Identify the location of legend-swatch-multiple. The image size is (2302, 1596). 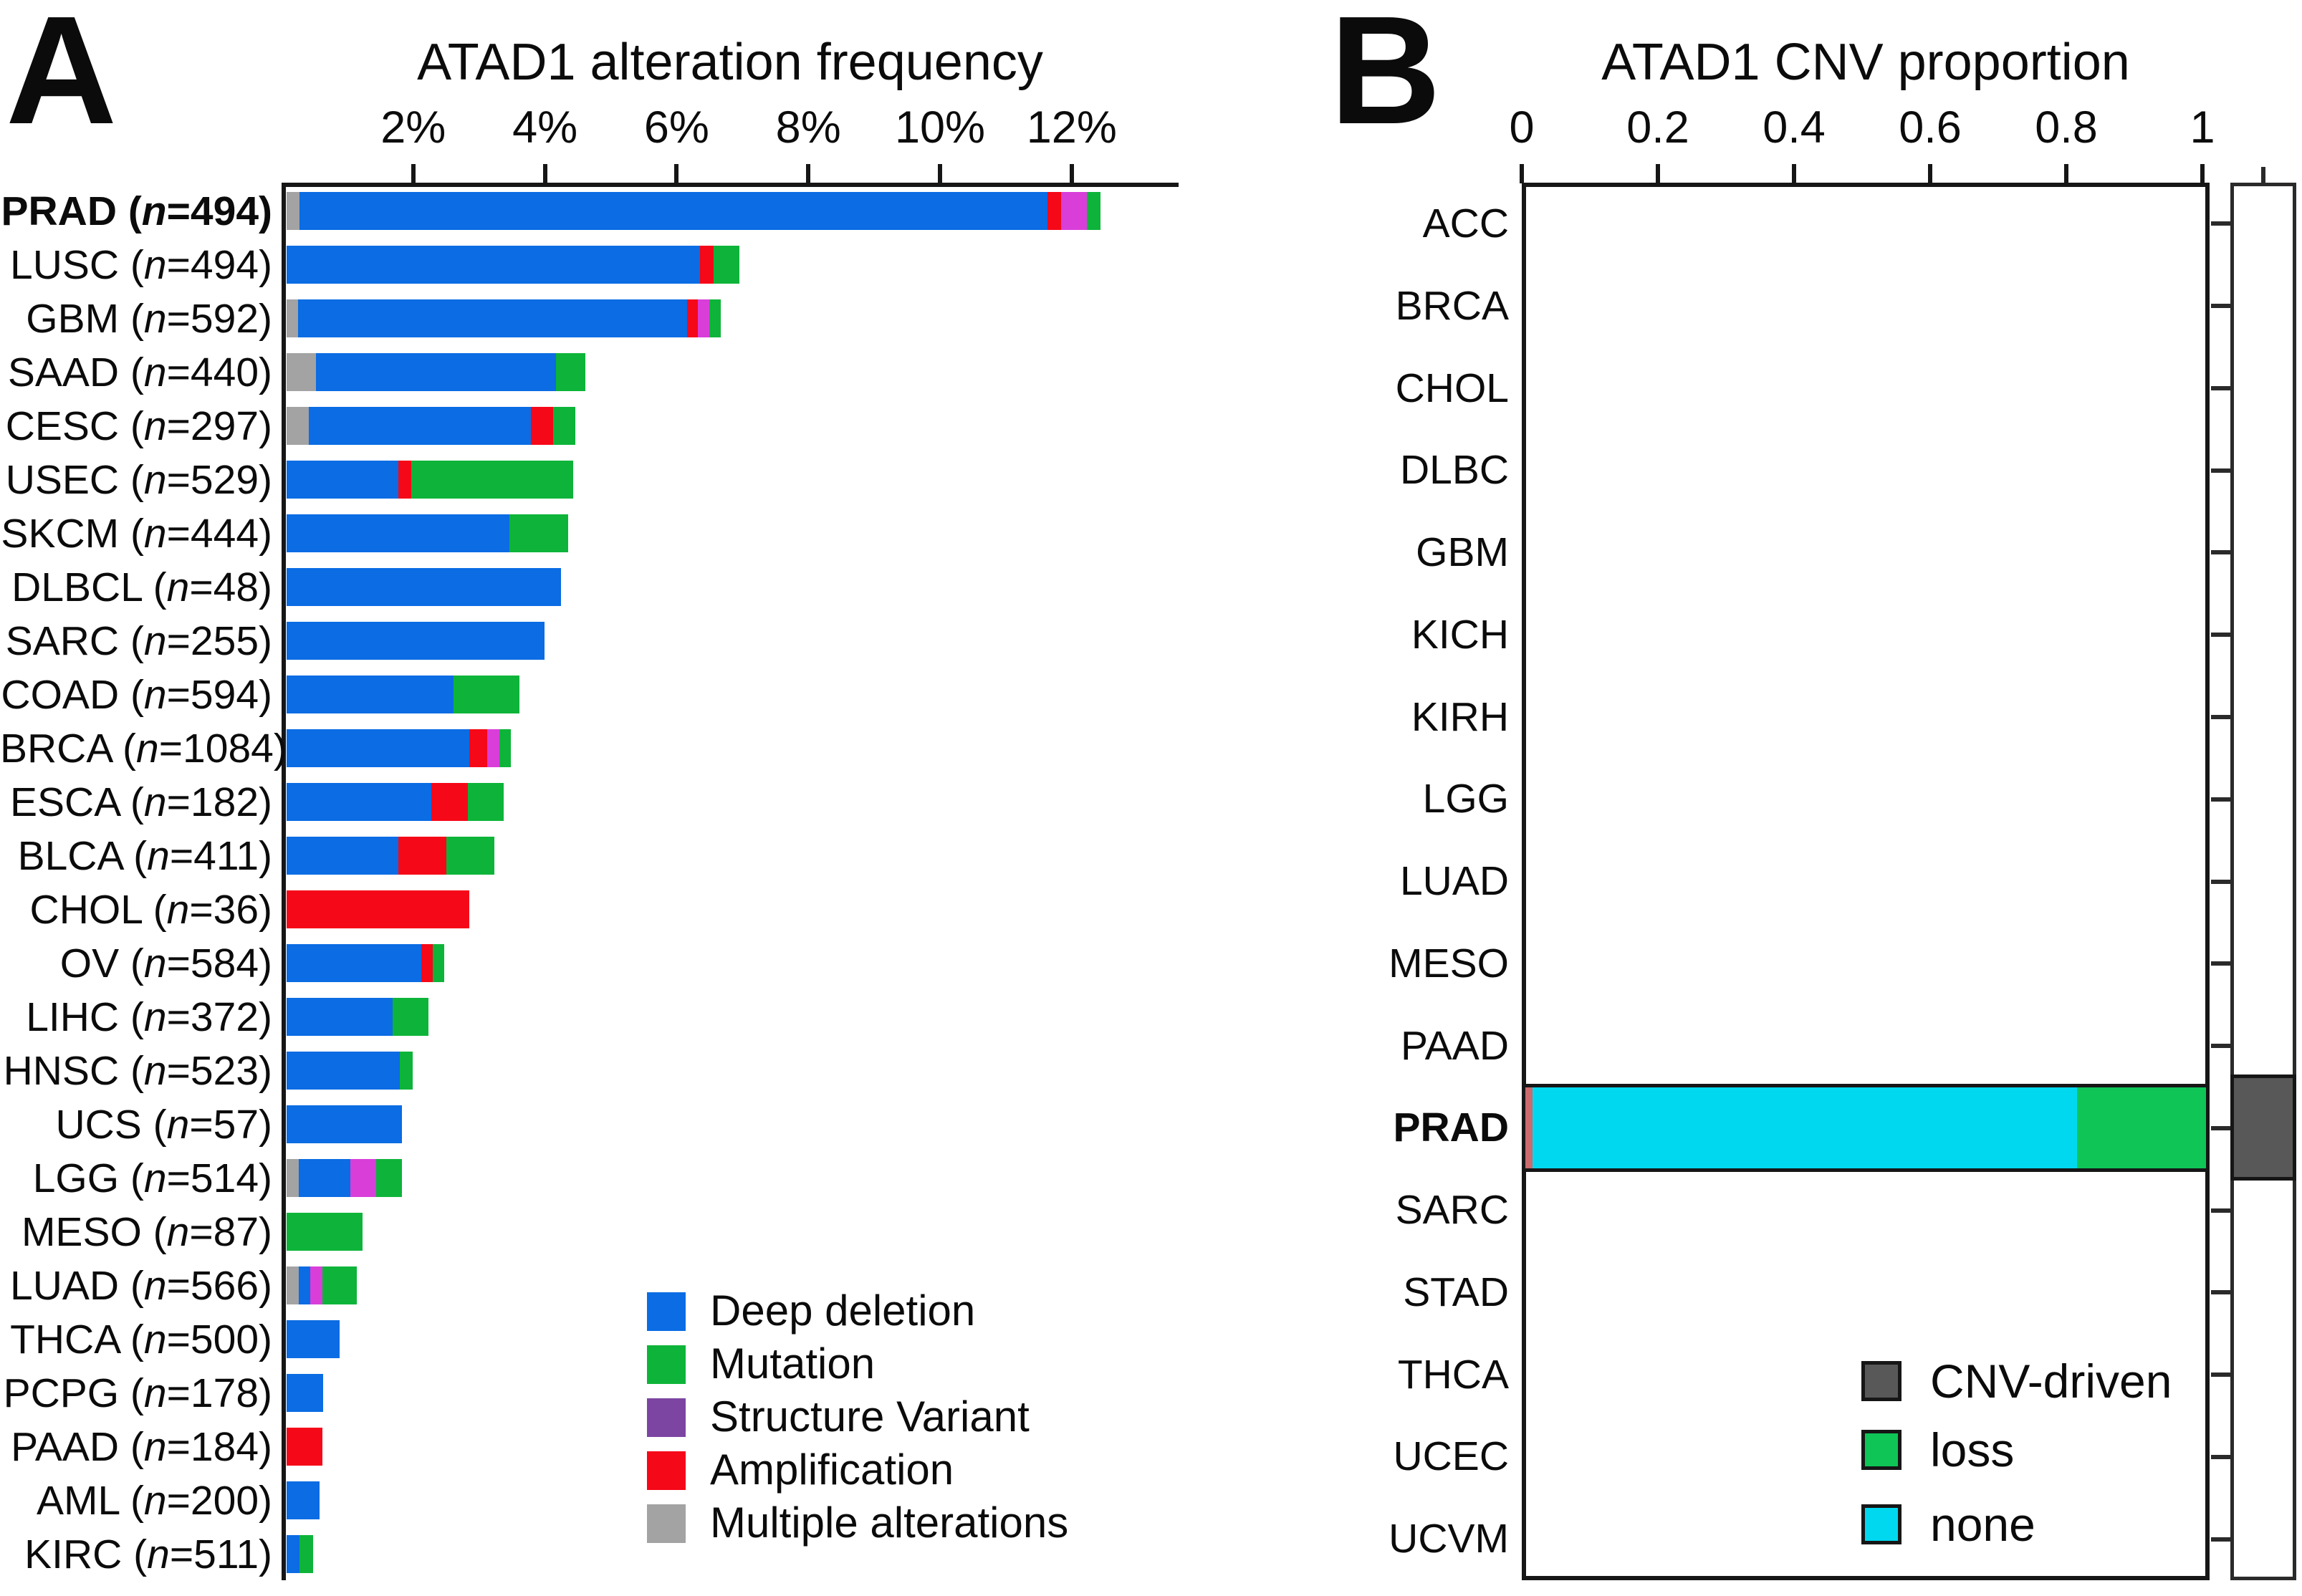
(667, 1524).